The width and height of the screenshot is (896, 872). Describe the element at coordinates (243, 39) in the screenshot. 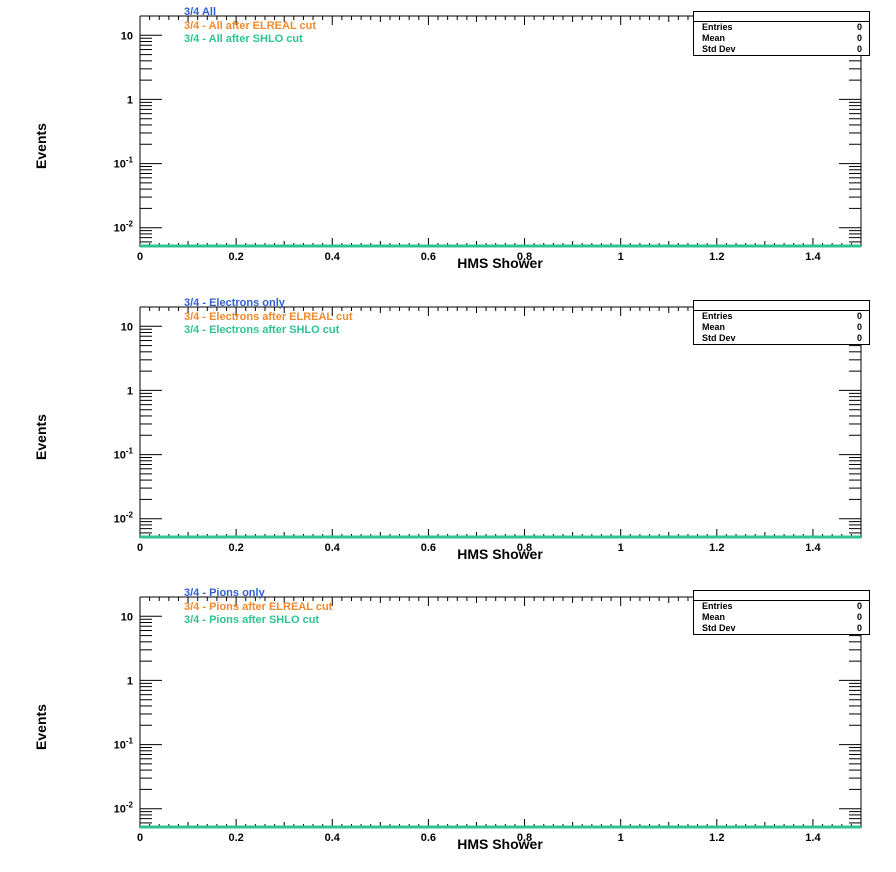

I see `legend-entry-3: 3/4 - All after SHLO cut` at that location.